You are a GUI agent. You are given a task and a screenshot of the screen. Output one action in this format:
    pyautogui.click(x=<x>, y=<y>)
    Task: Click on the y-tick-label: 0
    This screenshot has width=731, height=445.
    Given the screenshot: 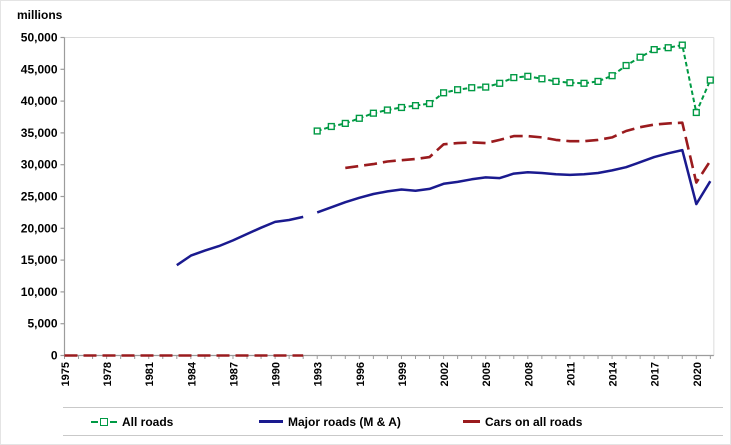 What is the action you would take?
    pyautogui.click(x=54, y=356)
    